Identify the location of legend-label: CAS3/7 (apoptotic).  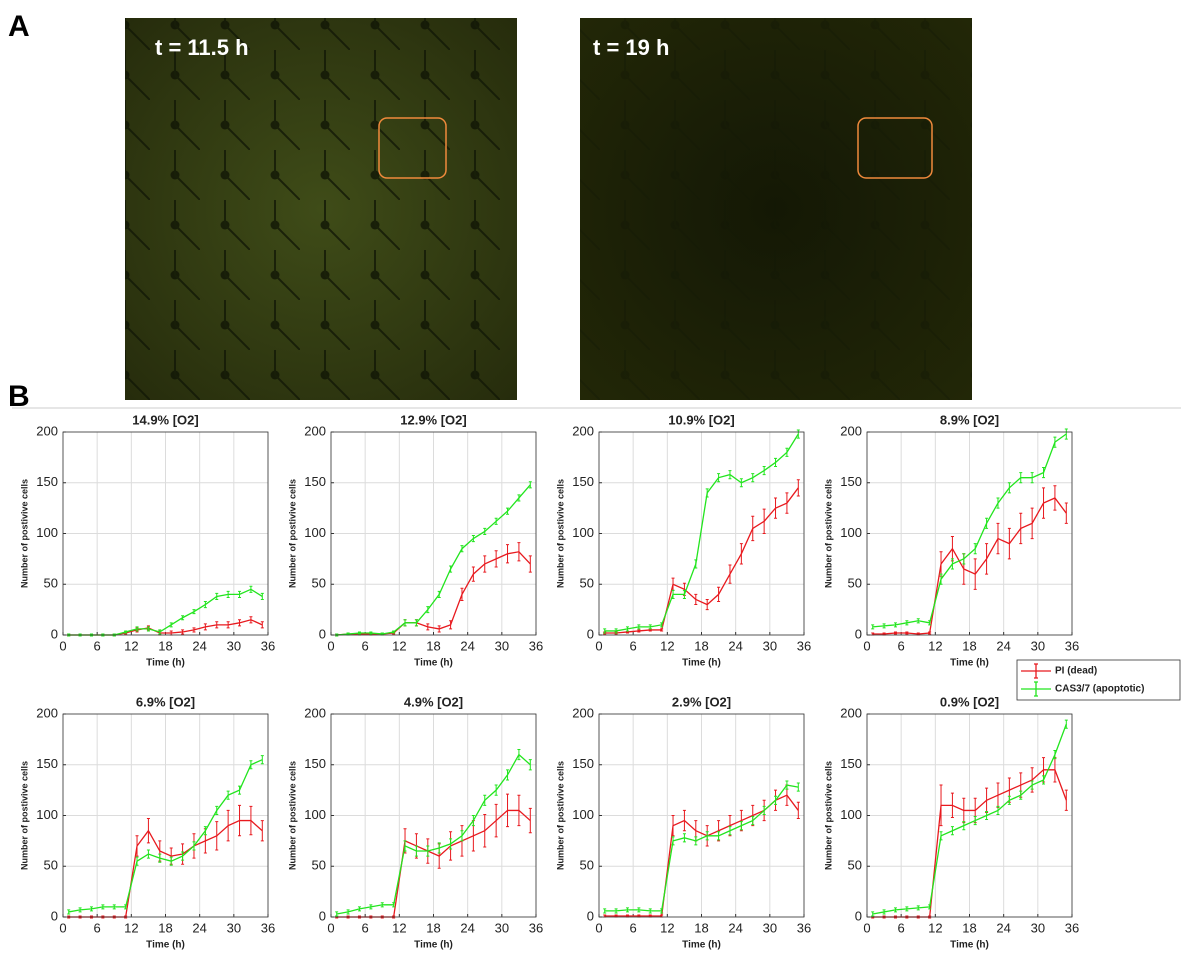
(1099, 689).